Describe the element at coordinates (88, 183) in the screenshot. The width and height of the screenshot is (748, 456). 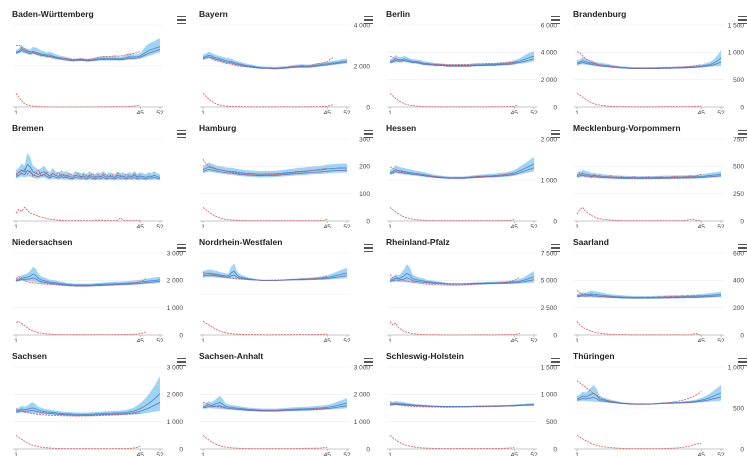
I see `chart-svg: 1 45 52` at that location.